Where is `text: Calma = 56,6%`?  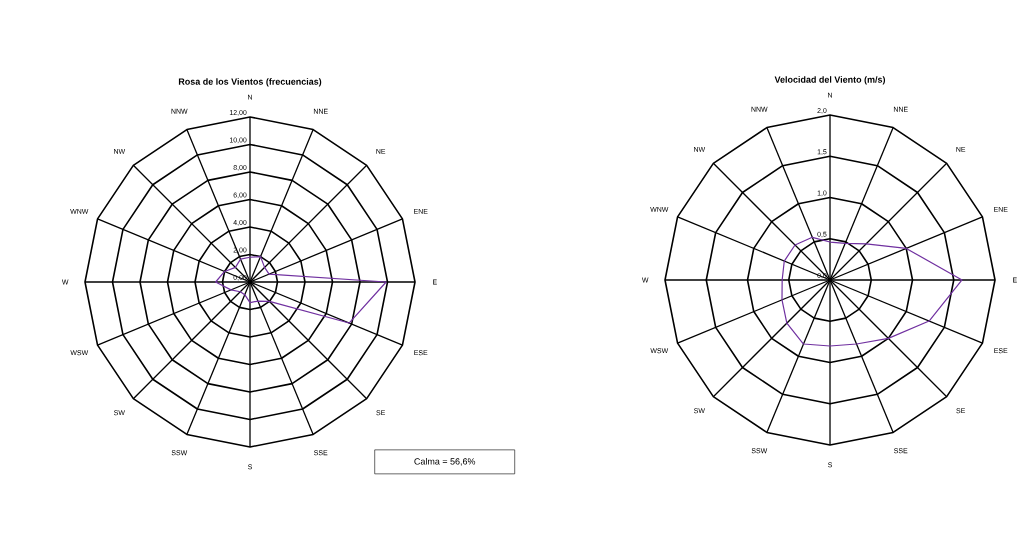
text: Calma = 56,6% is located at coordinates (445, 462).